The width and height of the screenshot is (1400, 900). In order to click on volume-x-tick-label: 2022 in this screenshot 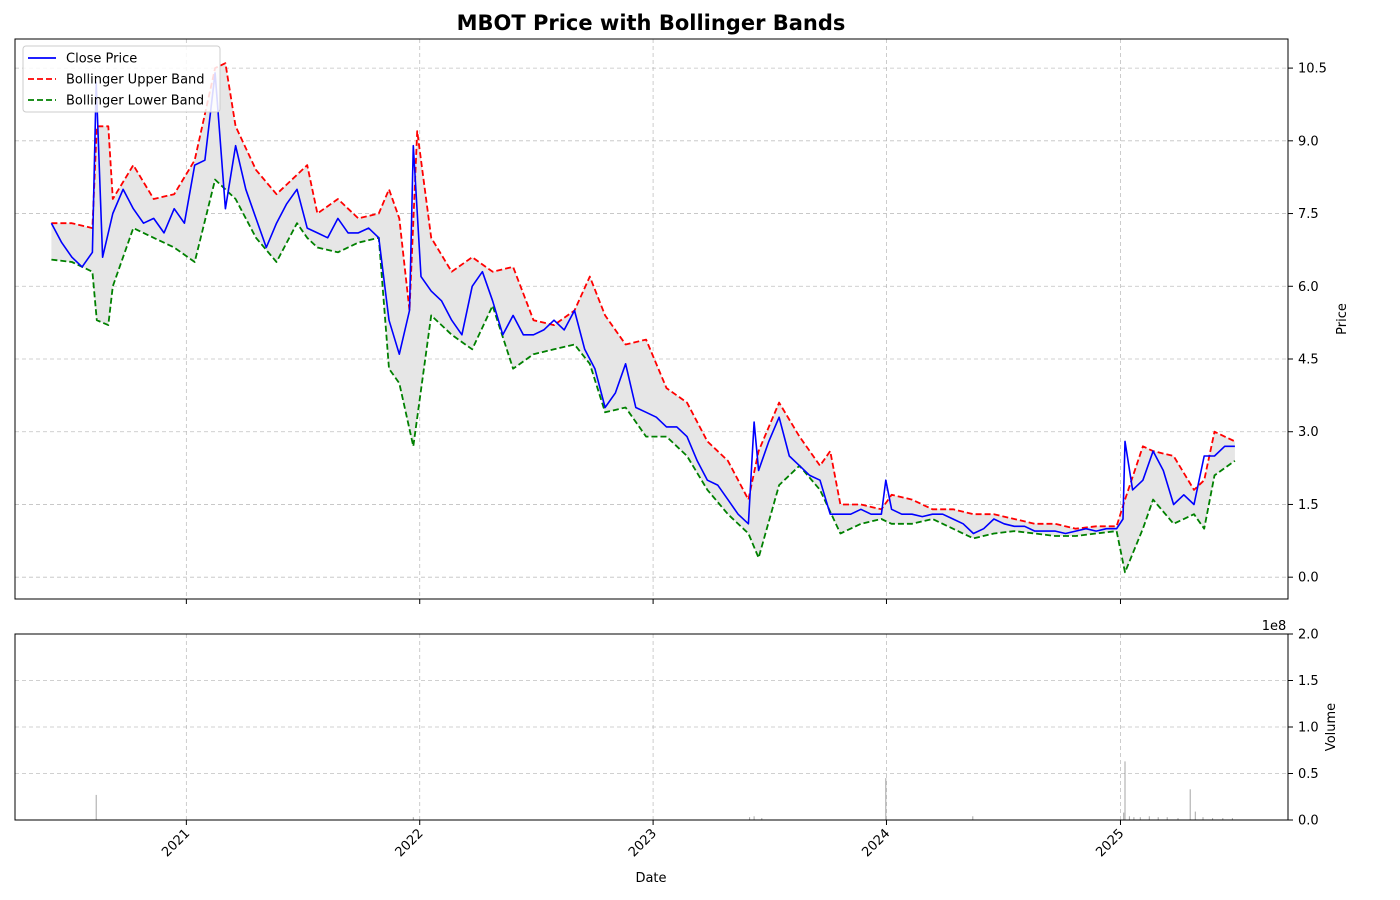, I will do `click(410, 843)`.